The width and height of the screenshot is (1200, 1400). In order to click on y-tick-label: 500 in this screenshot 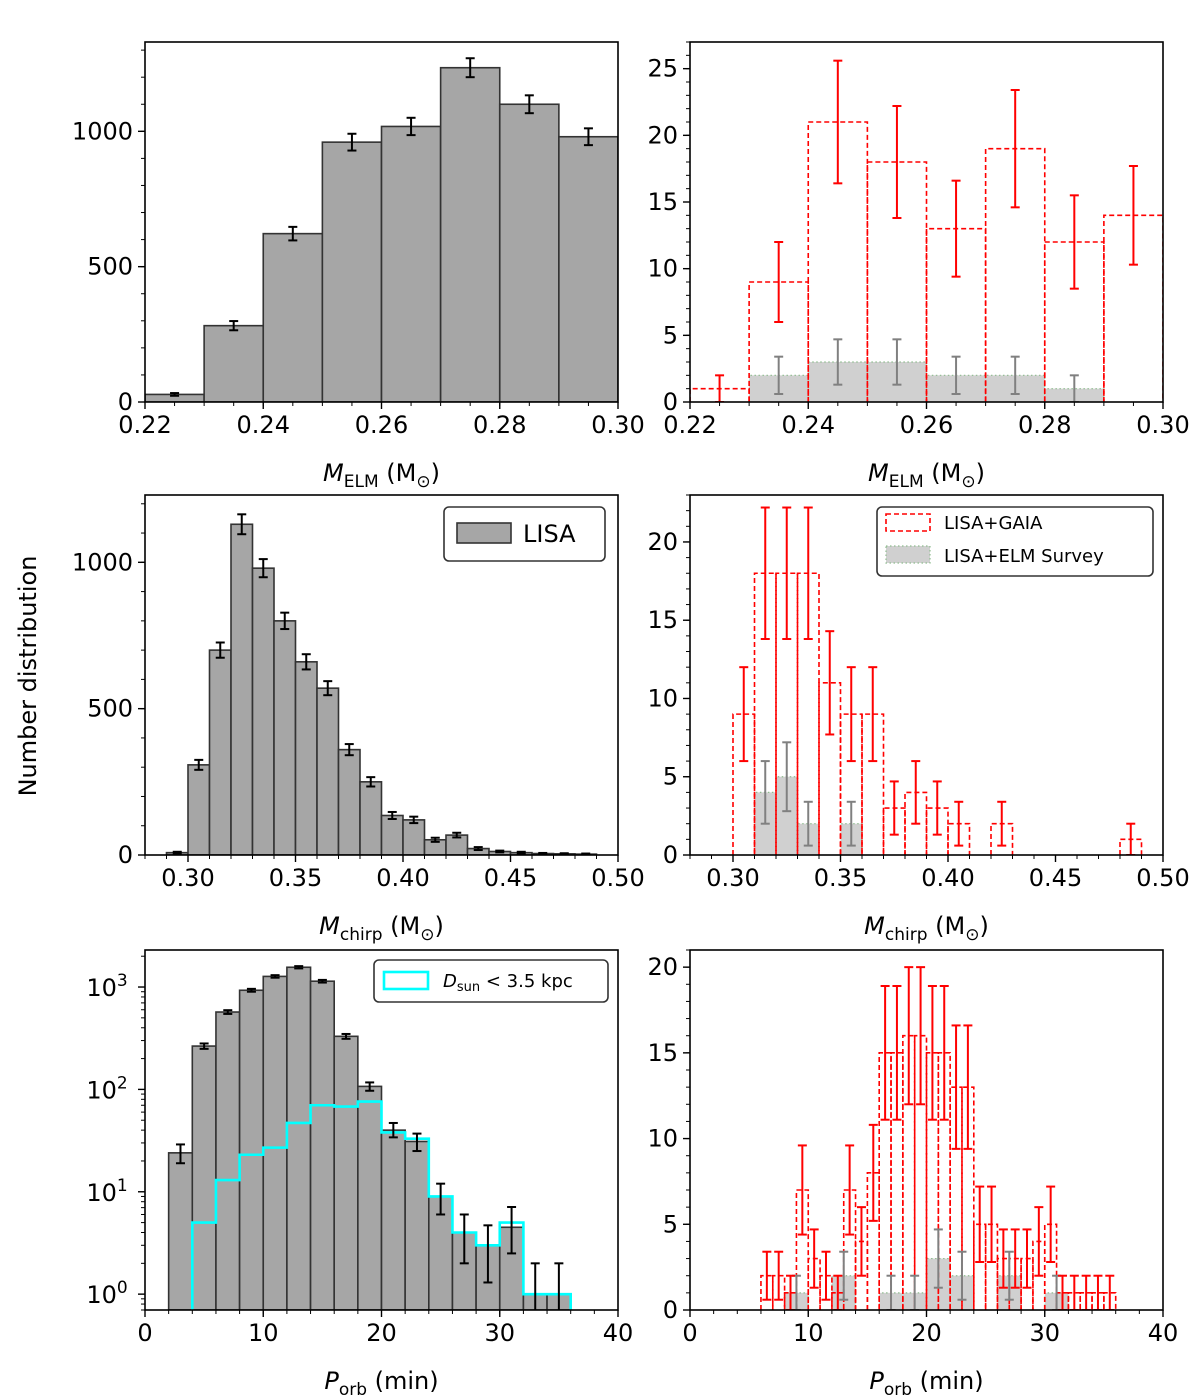, I will do `click(110, 267)`.